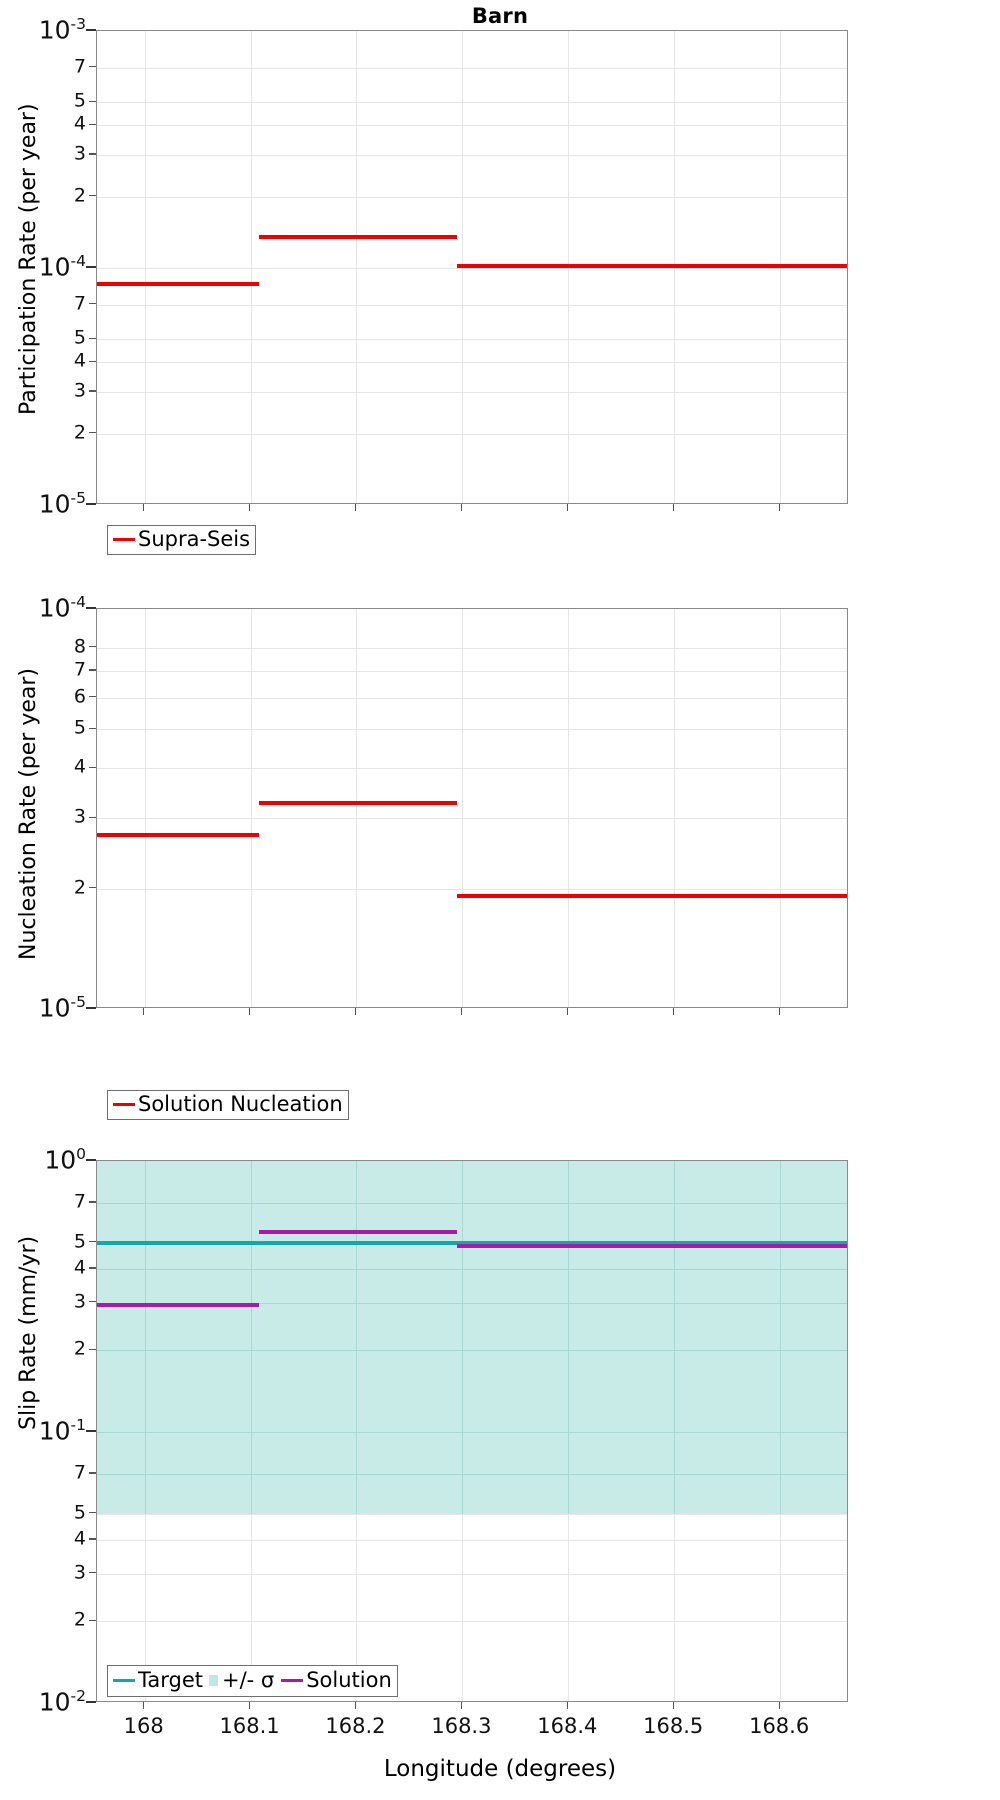  What do you see at coordinates (461, 1726) in the screenshot?
I see `x-tick-label: 168.3` at bounding box center [461, 1726].